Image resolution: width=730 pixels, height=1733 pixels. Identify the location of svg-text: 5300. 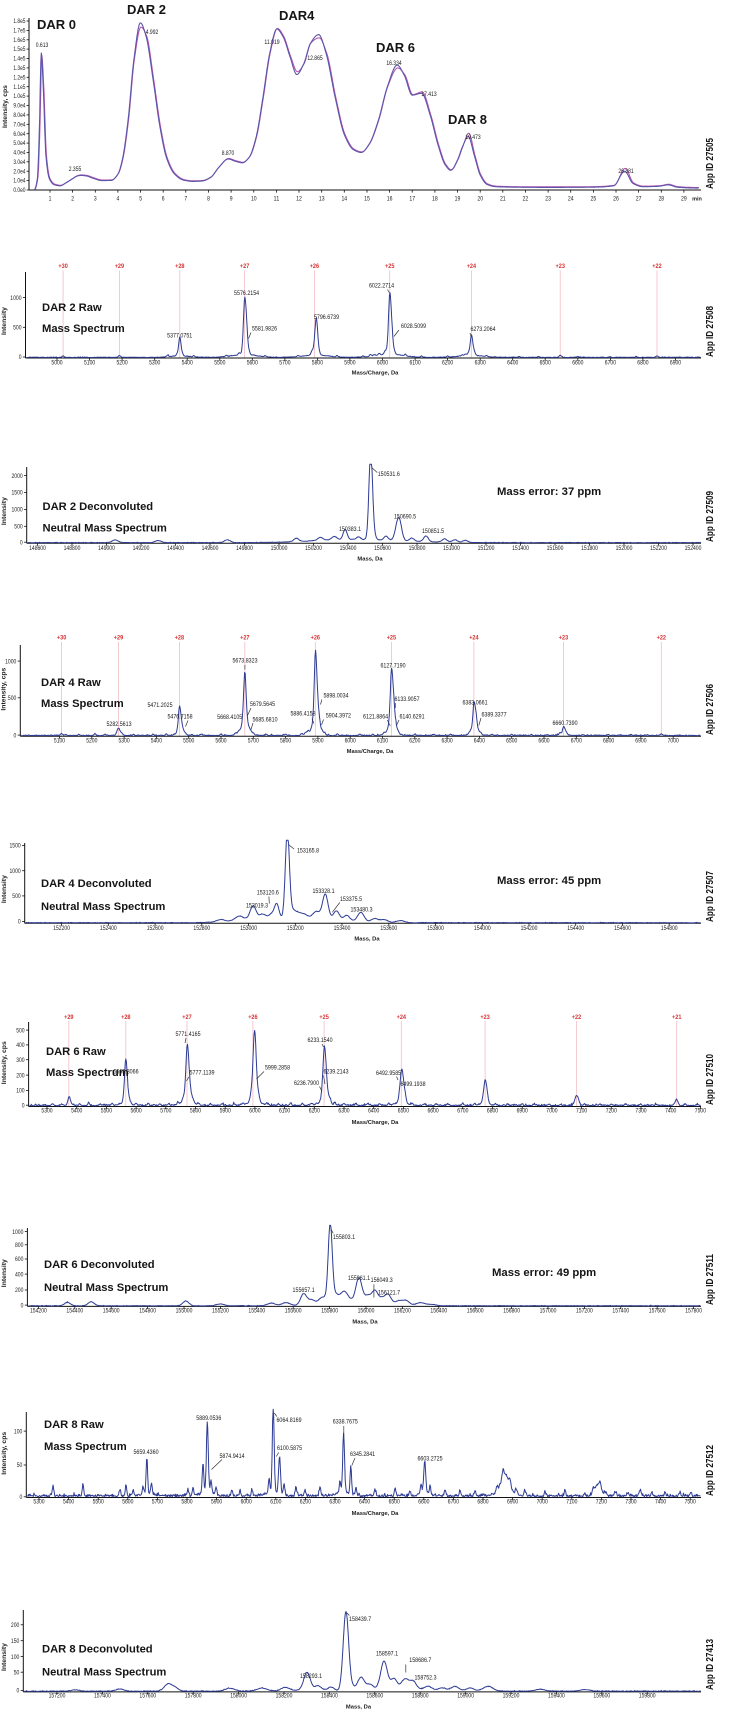
(47, 1111).